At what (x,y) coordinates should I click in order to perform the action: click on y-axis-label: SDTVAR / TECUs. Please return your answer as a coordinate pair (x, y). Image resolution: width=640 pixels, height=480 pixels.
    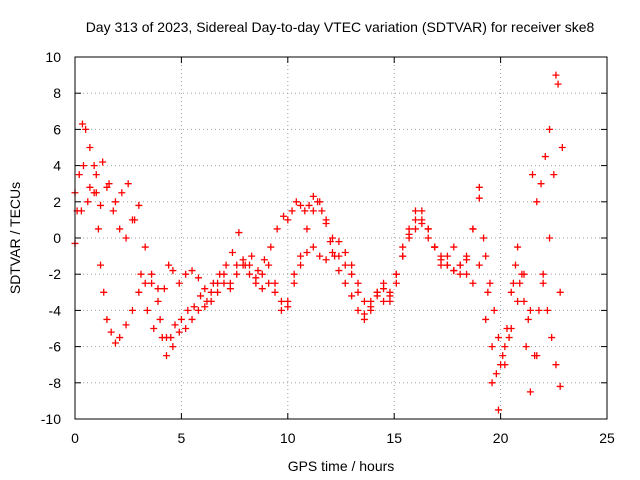
    Looking at the image, I should click on (15, 238).